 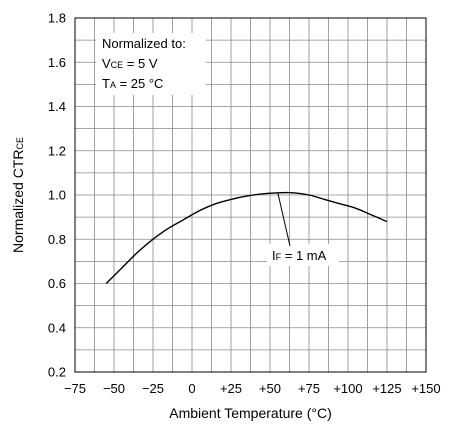 I want to click on series-line-if-1ma, so click(x=246, y=237).